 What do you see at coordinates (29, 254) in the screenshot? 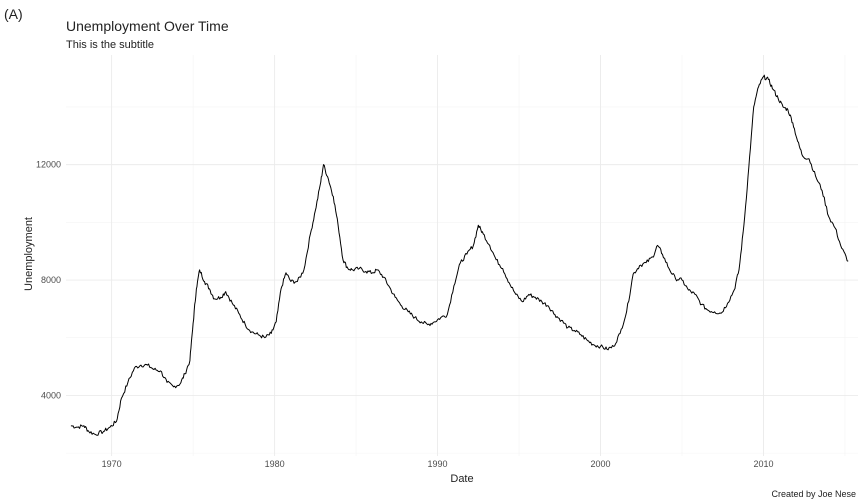
I see `y-axis-title: Unemployment` at bounding box center [29, 254].